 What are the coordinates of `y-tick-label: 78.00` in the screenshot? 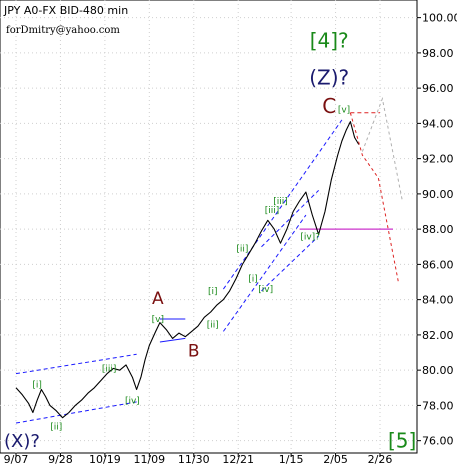 It's located at (438, 405).